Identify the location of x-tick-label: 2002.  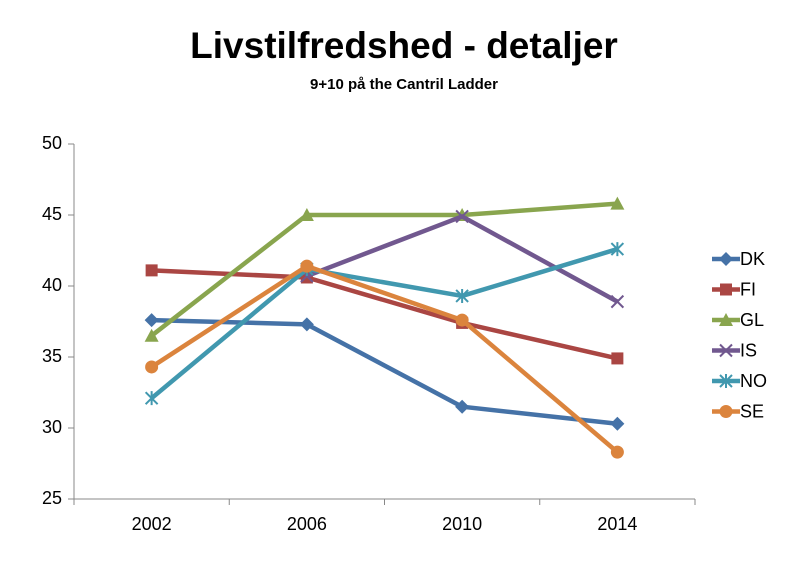
(152, 524).